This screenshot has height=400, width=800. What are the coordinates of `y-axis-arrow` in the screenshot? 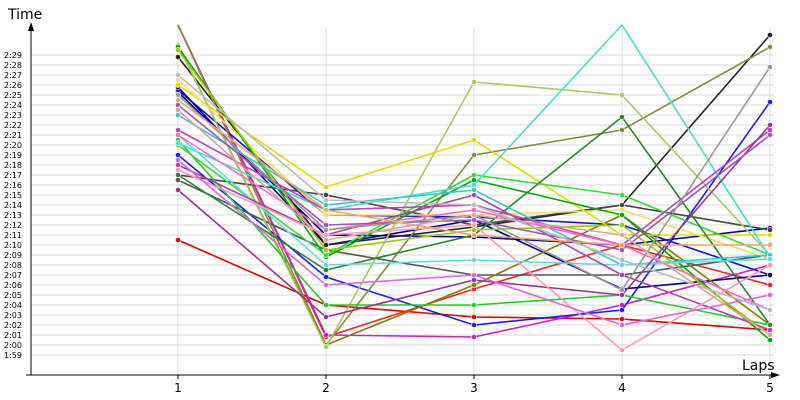 It's located at (31, 26).